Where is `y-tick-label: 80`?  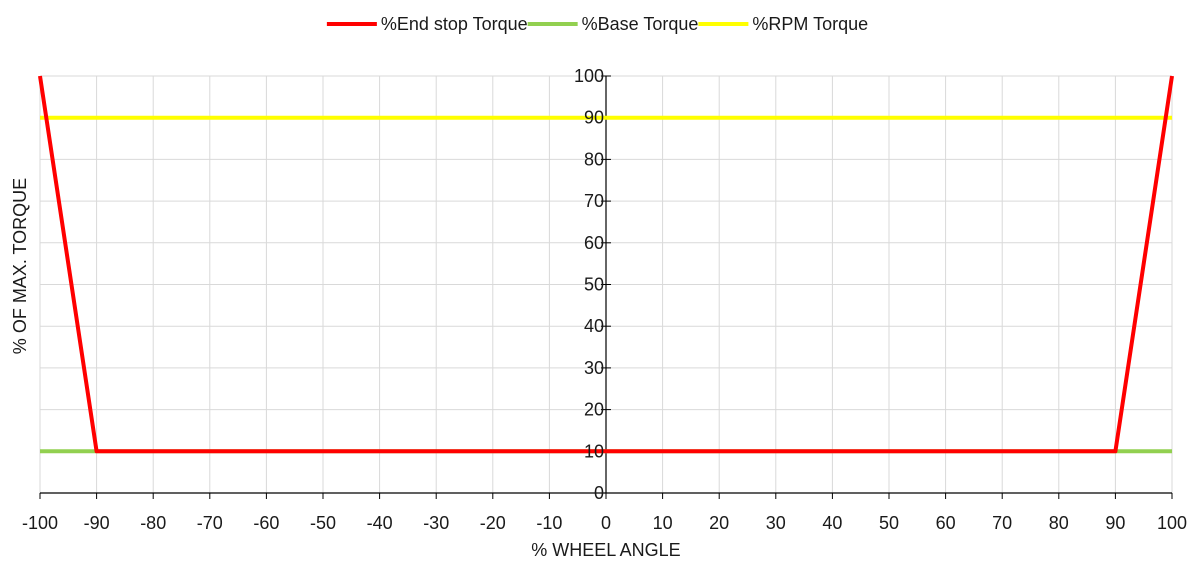 y-tick-label: 80 is located at coordinates (594, 159).